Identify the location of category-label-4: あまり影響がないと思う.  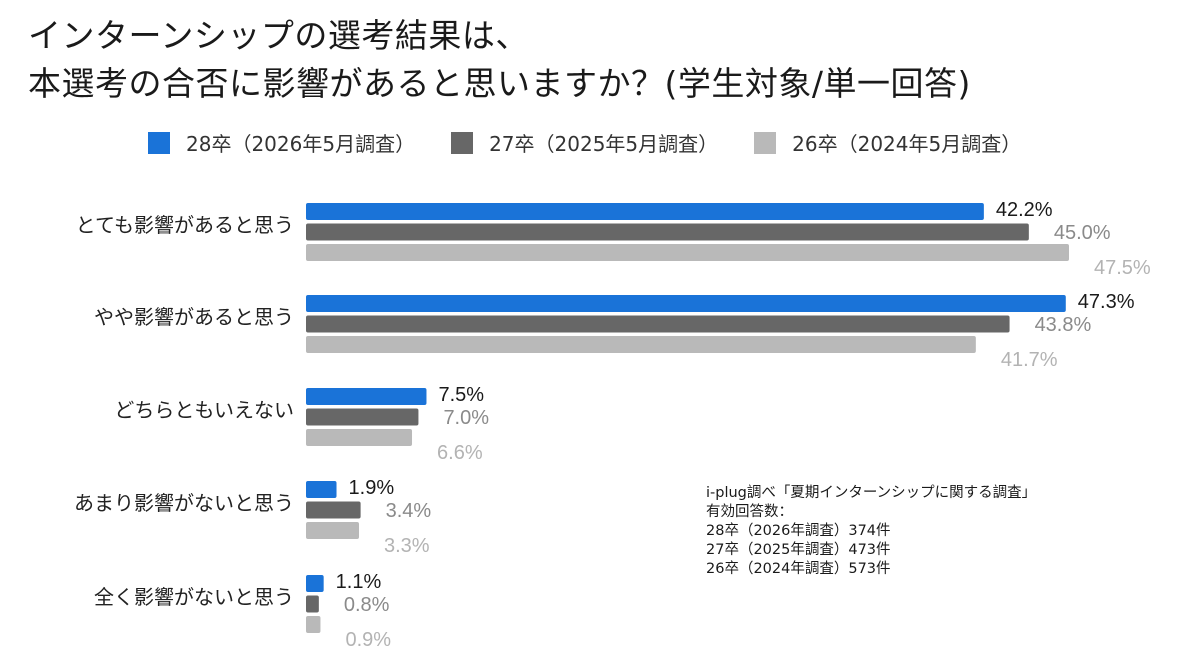
(184, 503).